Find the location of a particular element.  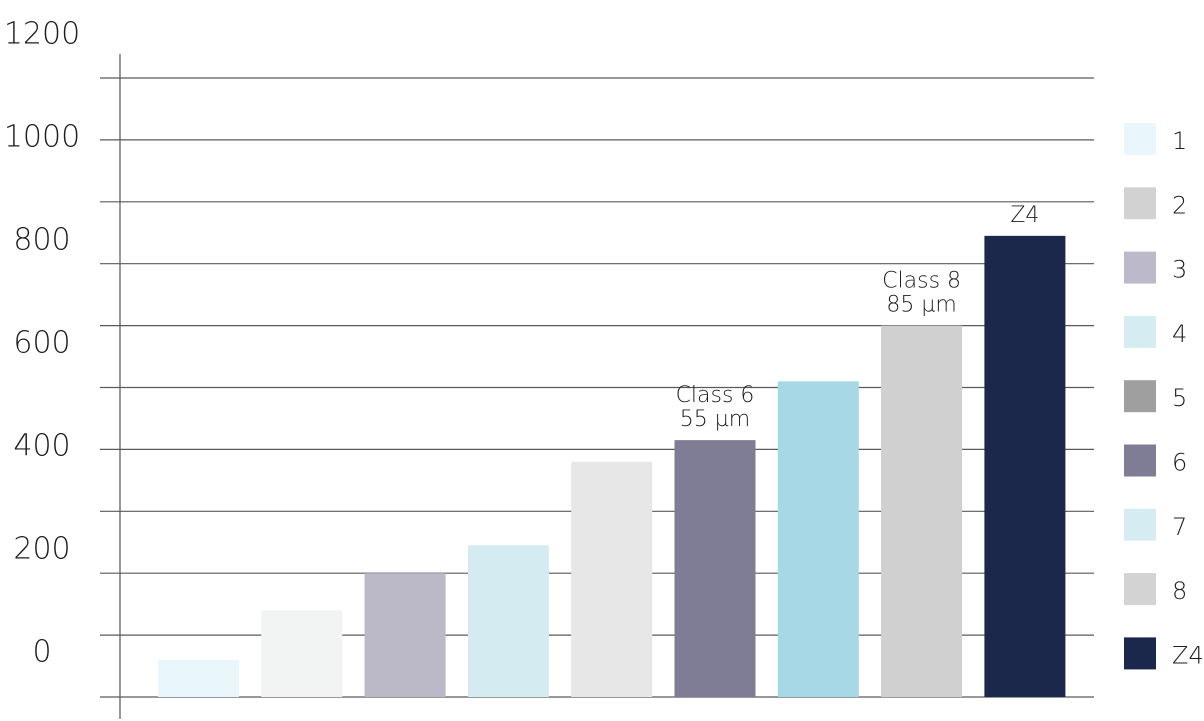

legend-label: 1 is located at coordinates (1179, 141).